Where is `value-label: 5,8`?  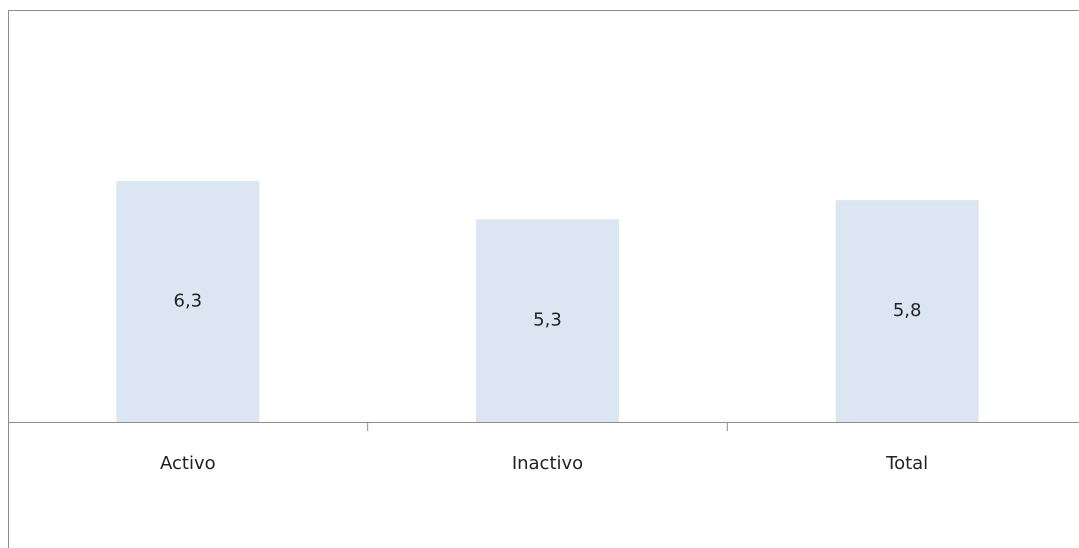 value-label: 5,8 is located at coordinates (907, 310).